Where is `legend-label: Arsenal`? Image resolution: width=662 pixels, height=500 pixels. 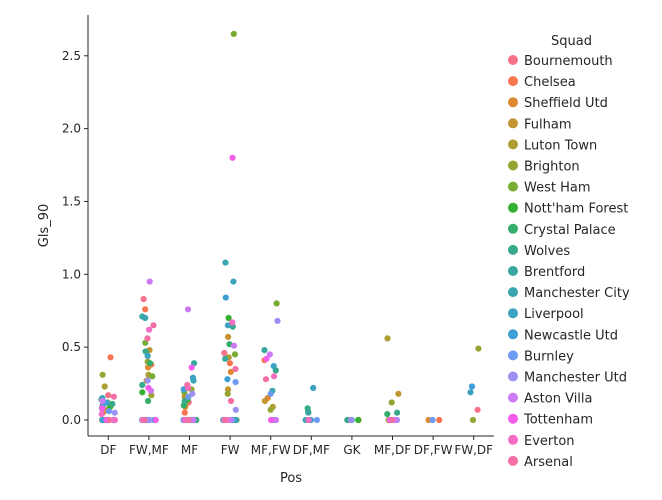
legend-label: Arsenal is located at coordinates (548, 462).